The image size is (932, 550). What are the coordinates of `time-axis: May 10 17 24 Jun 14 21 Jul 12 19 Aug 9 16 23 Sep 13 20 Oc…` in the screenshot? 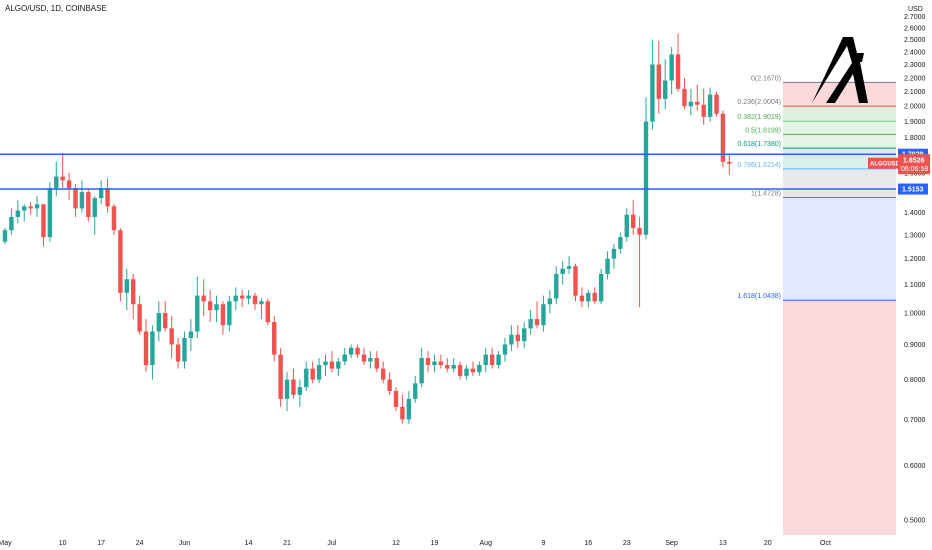 It's located at (415, 543).